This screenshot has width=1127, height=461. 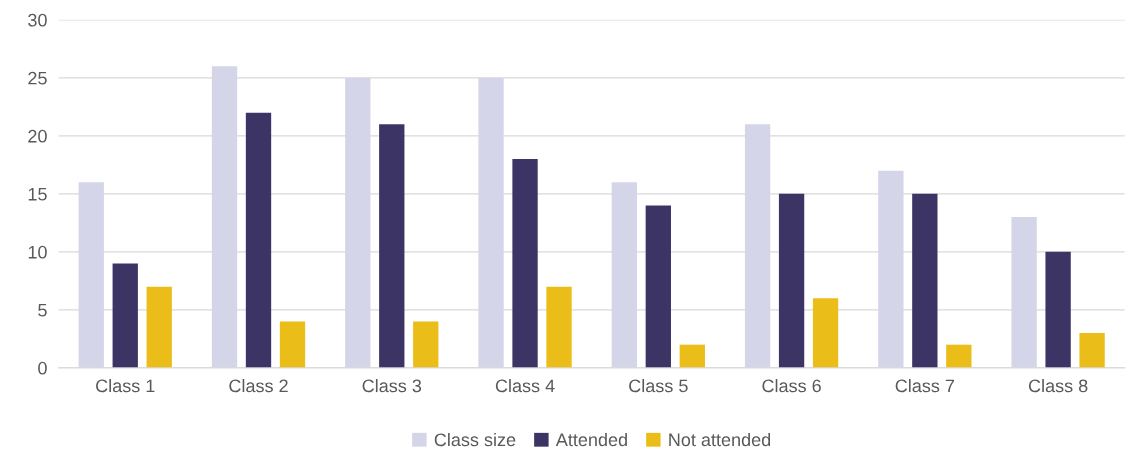 I want to click on y-tick-label: 20, so click(x=37, y=136).